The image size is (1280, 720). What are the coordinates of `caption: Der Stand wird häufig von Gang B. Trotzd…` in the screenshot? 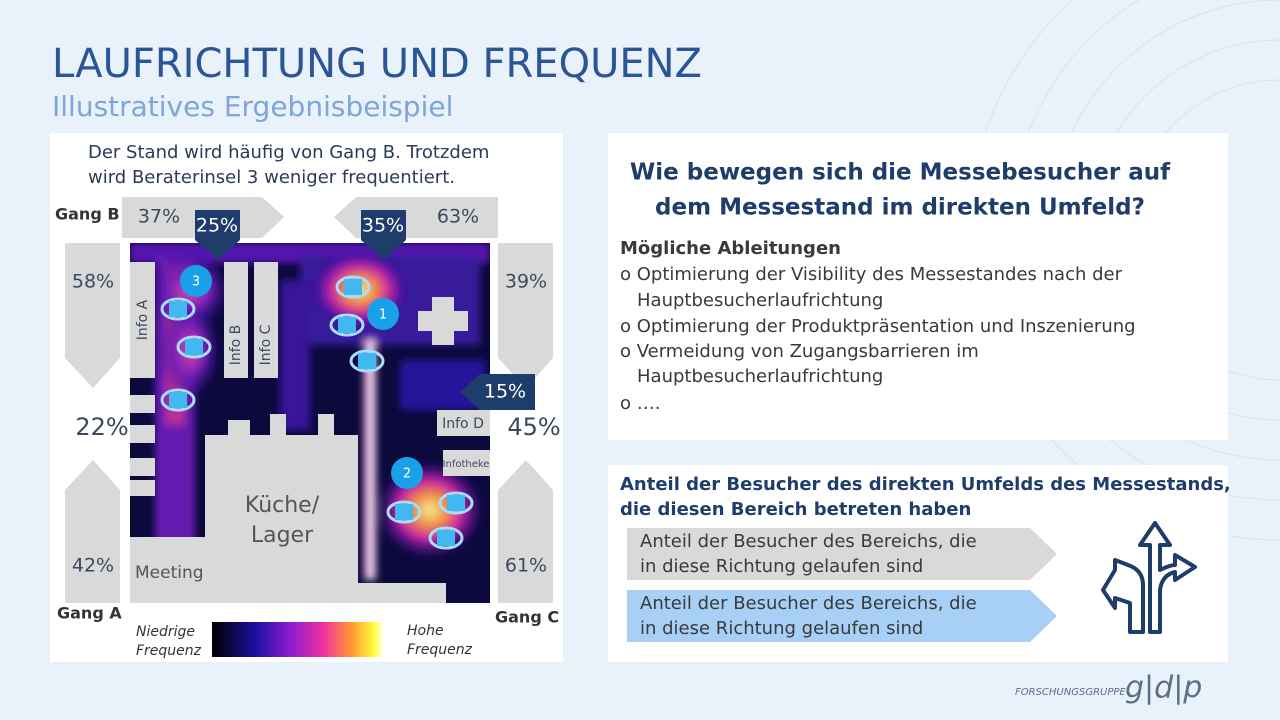 It's located at (288, 152).